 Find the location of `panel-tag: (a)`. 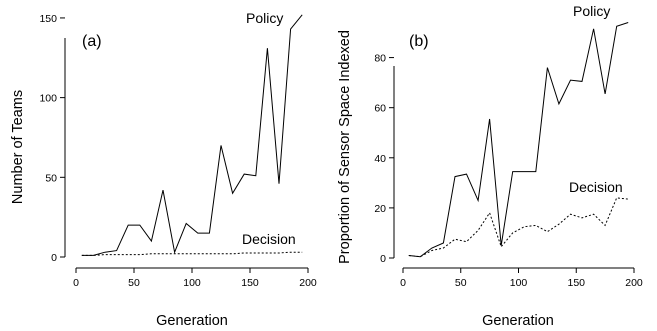

panel-tag: (a) is located at coordinates (92, 41).